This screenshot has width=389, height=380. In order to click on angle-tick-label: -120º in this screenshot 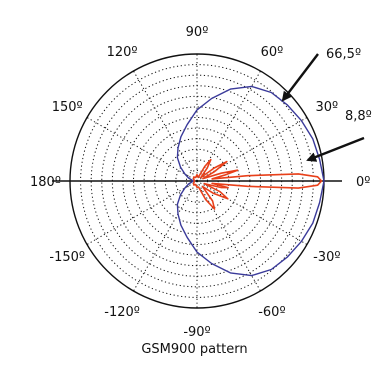, I will do `click(122, 312)`.